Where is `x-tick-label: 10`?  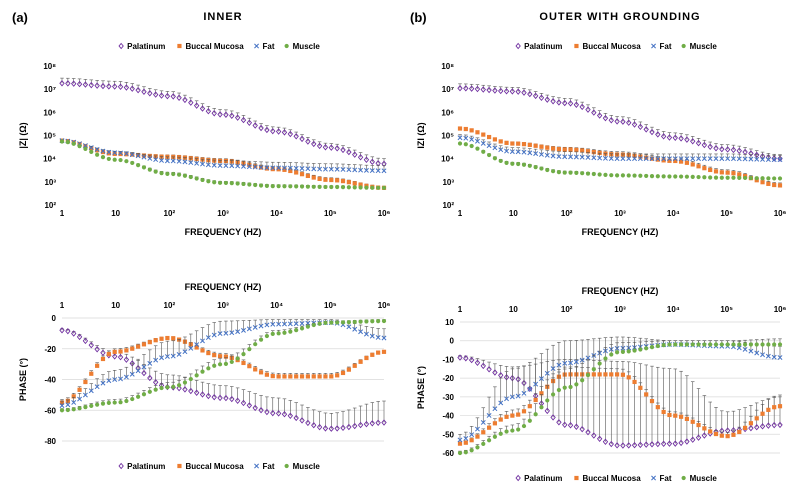 x-tick-label: 10 is located at coordinates (513, 213).